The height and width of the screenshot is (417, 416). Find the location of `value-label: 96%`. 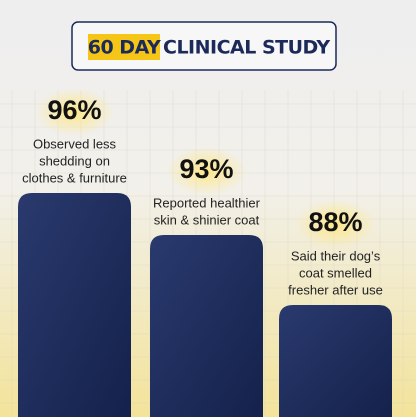

value-label: 96% is located at coordinates (74, 110).